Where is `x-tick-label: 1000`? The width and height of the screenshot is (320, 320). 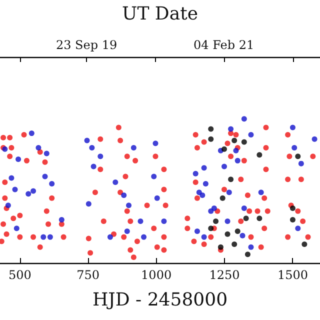
x-tick-label: 1000 is located at coordinates (156, 275).